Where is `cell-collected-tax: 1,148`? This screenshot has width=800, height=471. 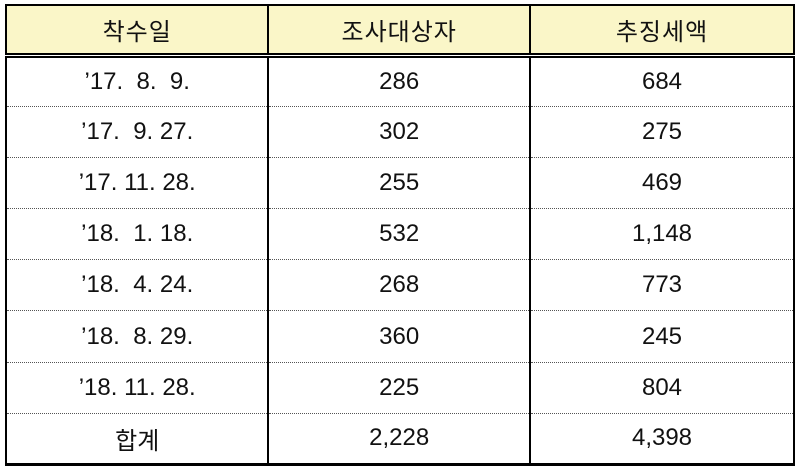
cell-collected-tax: 1,148 is located at coordinates (661, 234).